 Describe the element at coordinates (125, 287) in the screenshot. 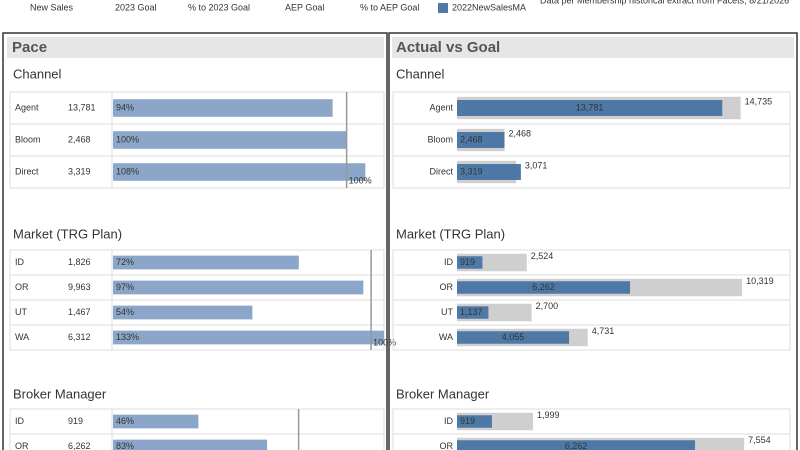

I see `pace-label: 97%` at that location.